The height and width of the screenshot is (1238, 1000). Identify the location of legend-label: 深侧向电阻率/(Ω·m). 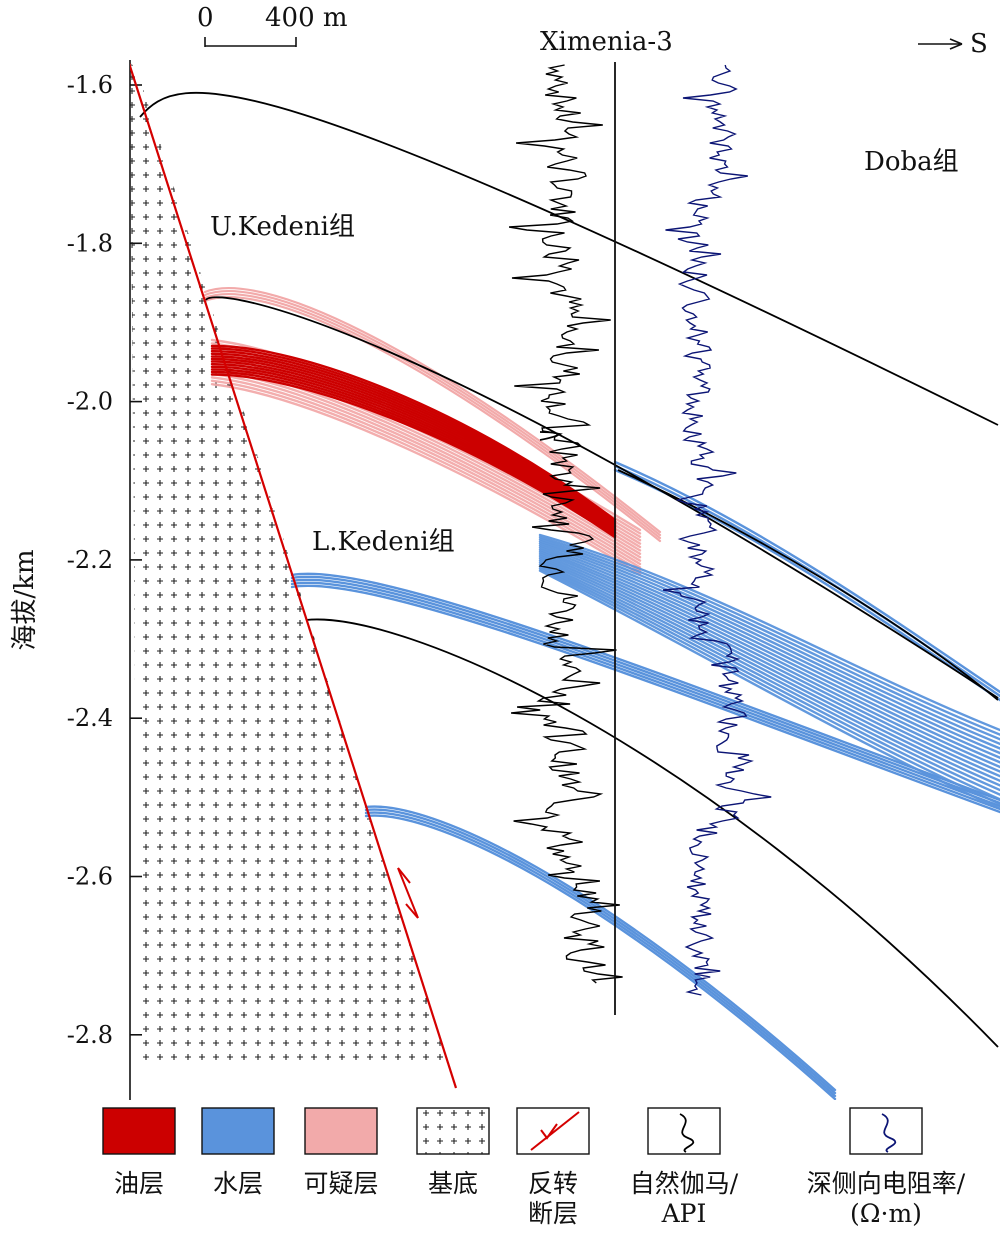
(886, 1198).